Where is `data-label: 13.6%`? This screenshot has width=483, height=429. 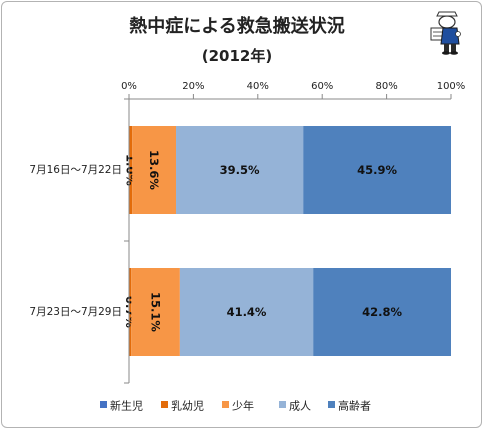 data-label: 13.6% is located at coordinates (154, 170).